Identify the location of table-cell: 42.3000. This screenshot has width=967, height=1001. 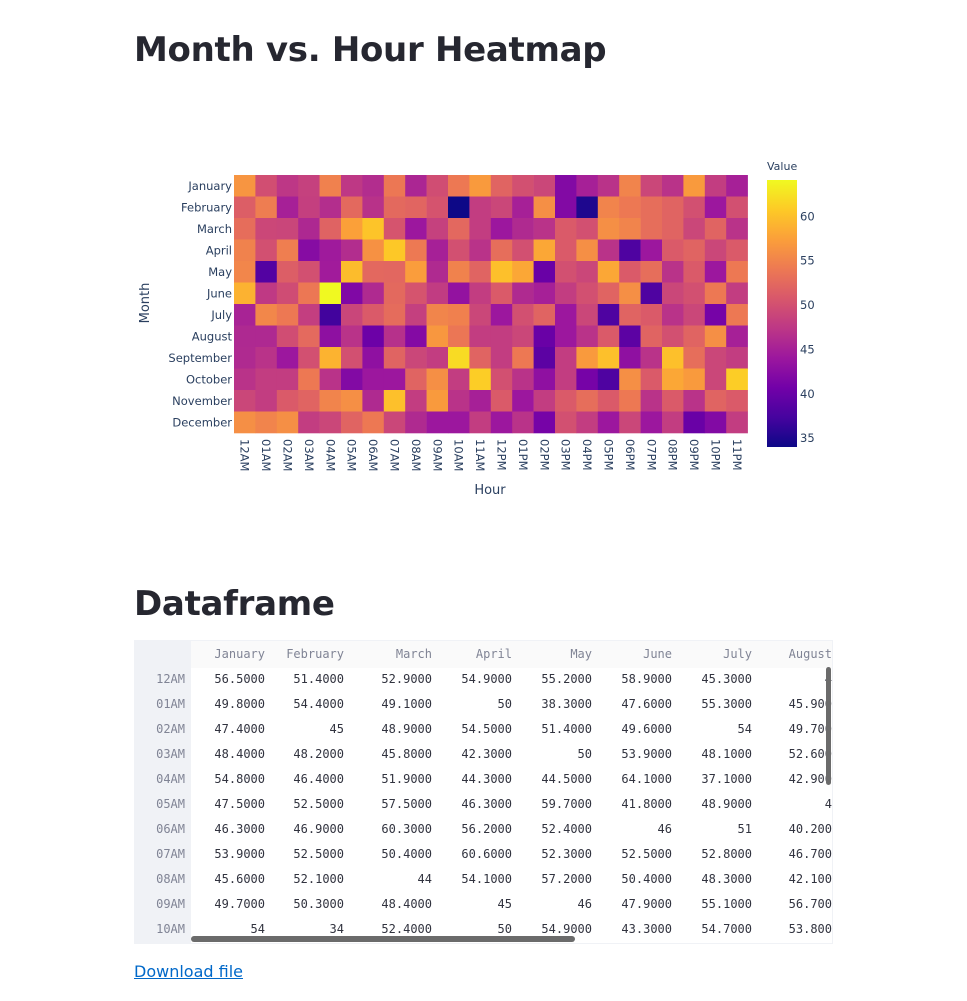
(486, 754).